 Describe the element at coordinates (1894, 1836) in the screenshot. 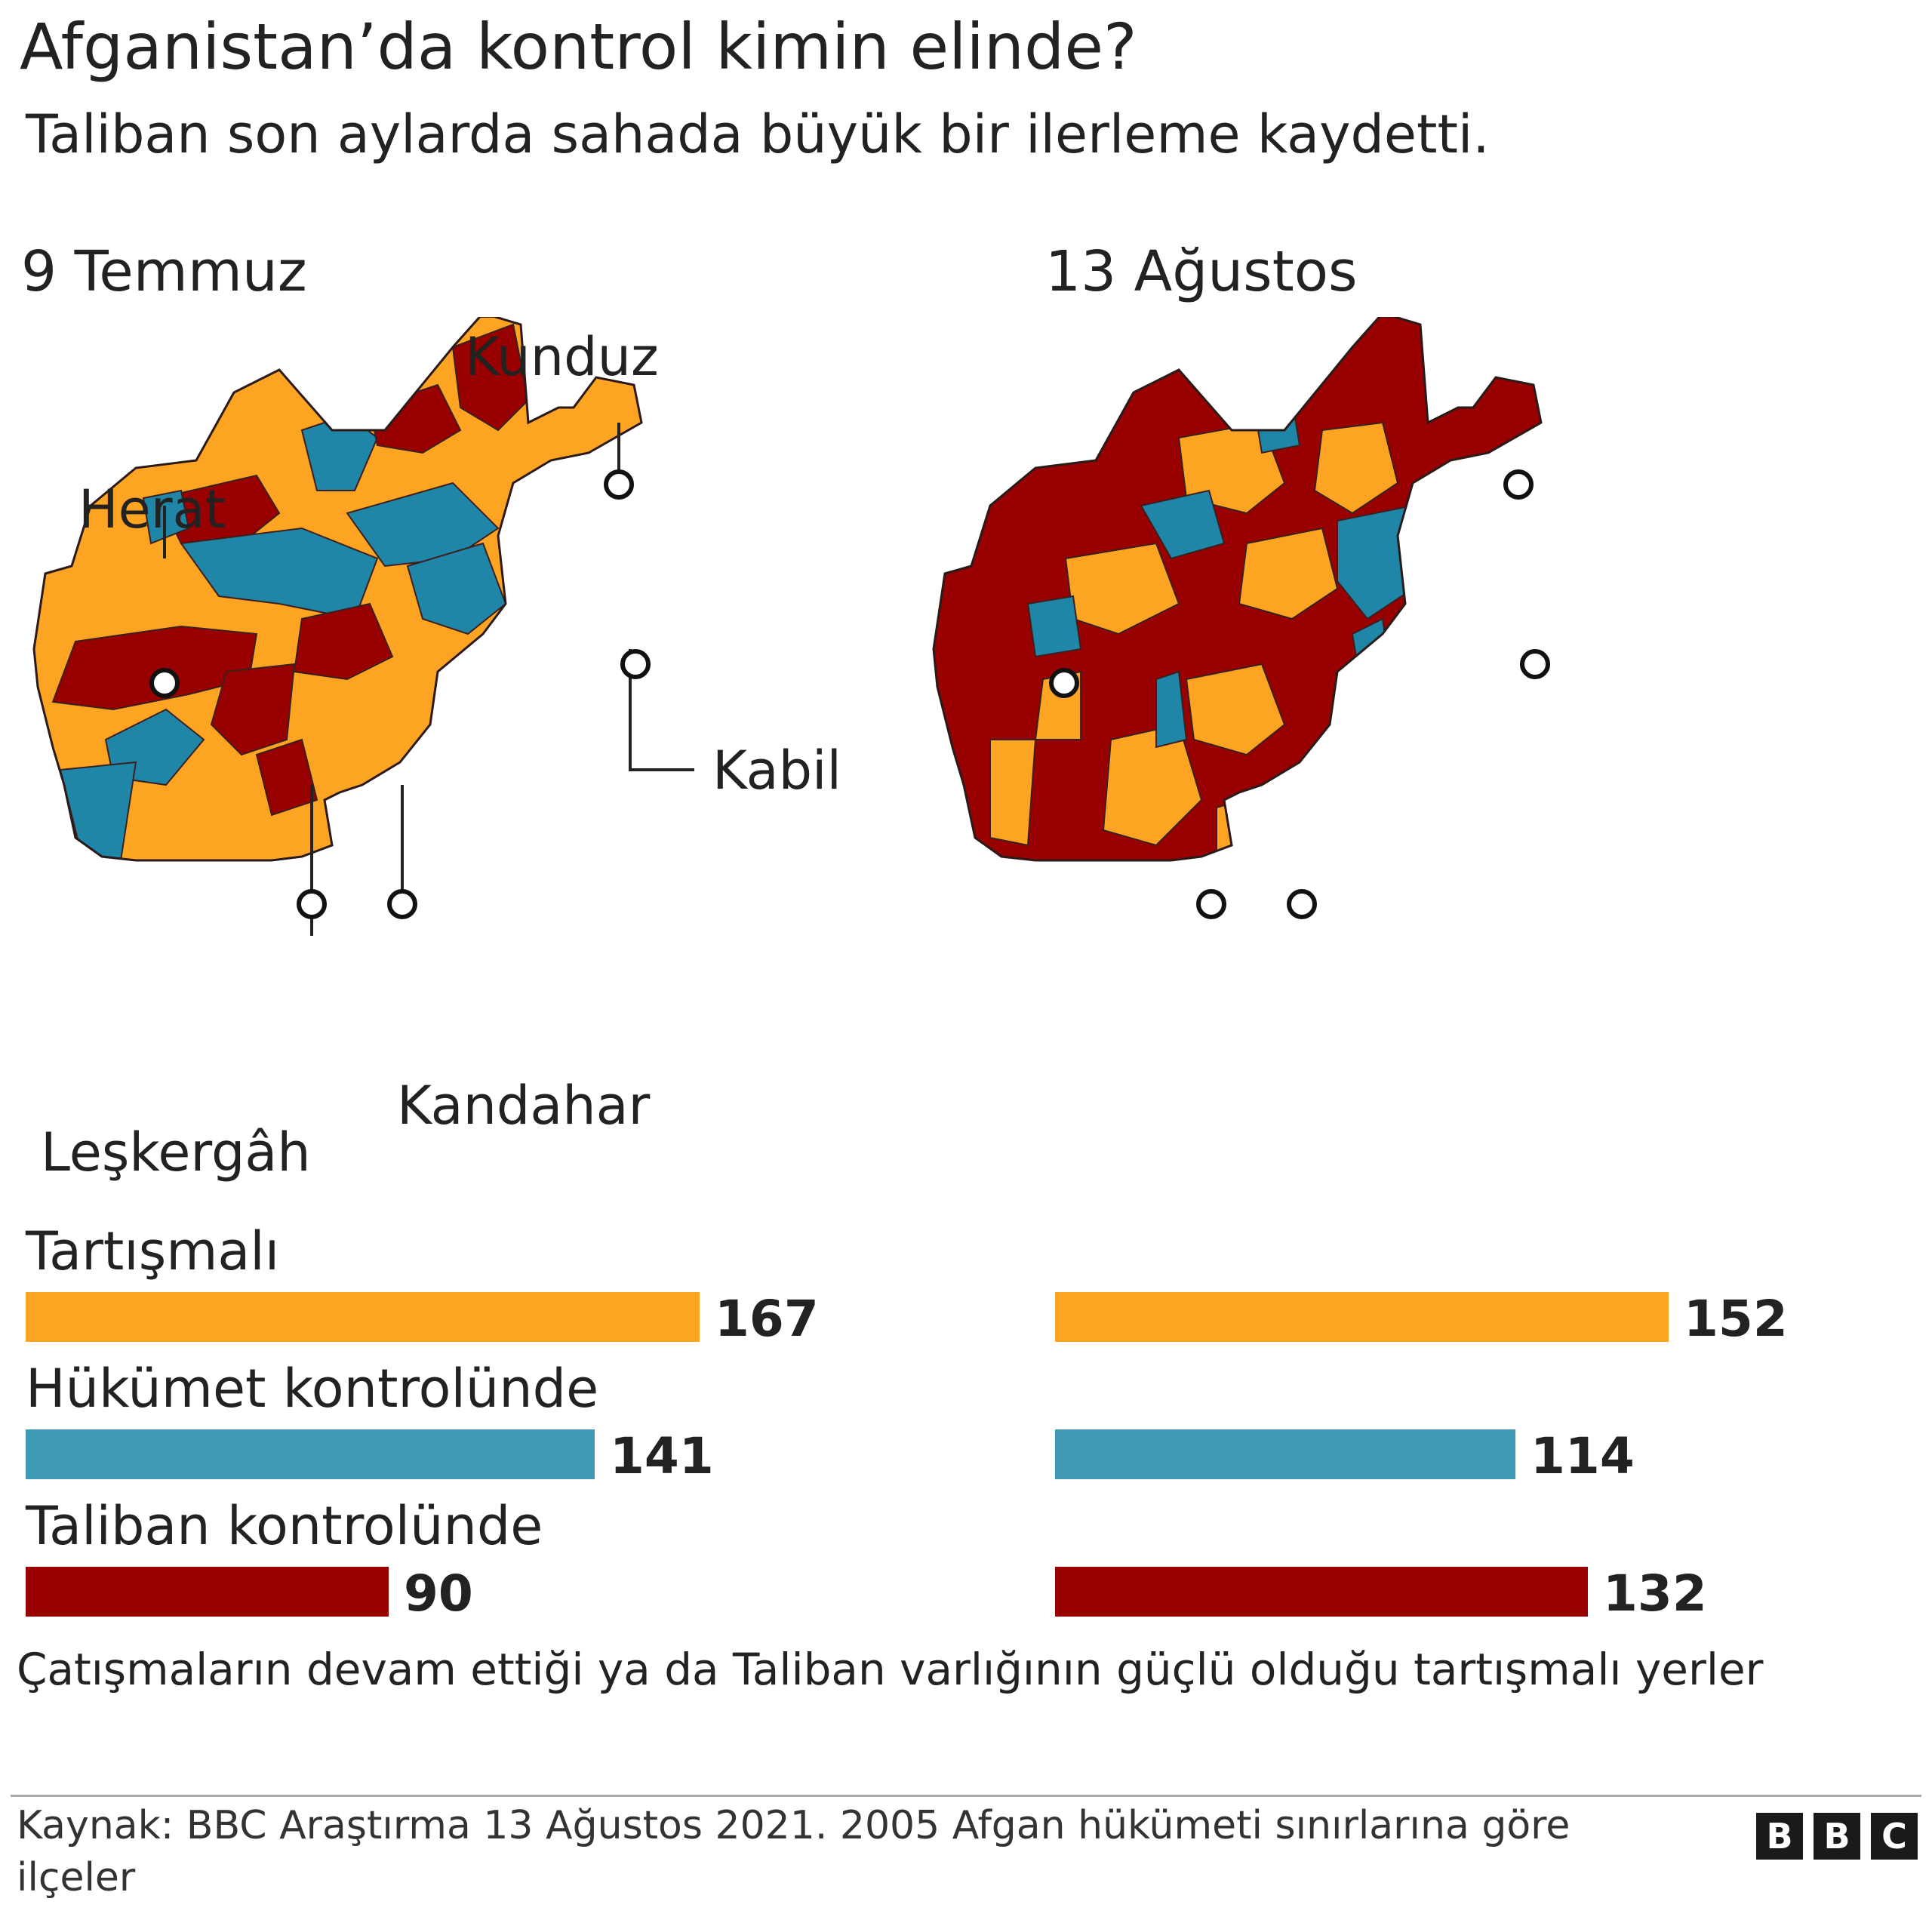

I see `logo-letter: C` at that location.